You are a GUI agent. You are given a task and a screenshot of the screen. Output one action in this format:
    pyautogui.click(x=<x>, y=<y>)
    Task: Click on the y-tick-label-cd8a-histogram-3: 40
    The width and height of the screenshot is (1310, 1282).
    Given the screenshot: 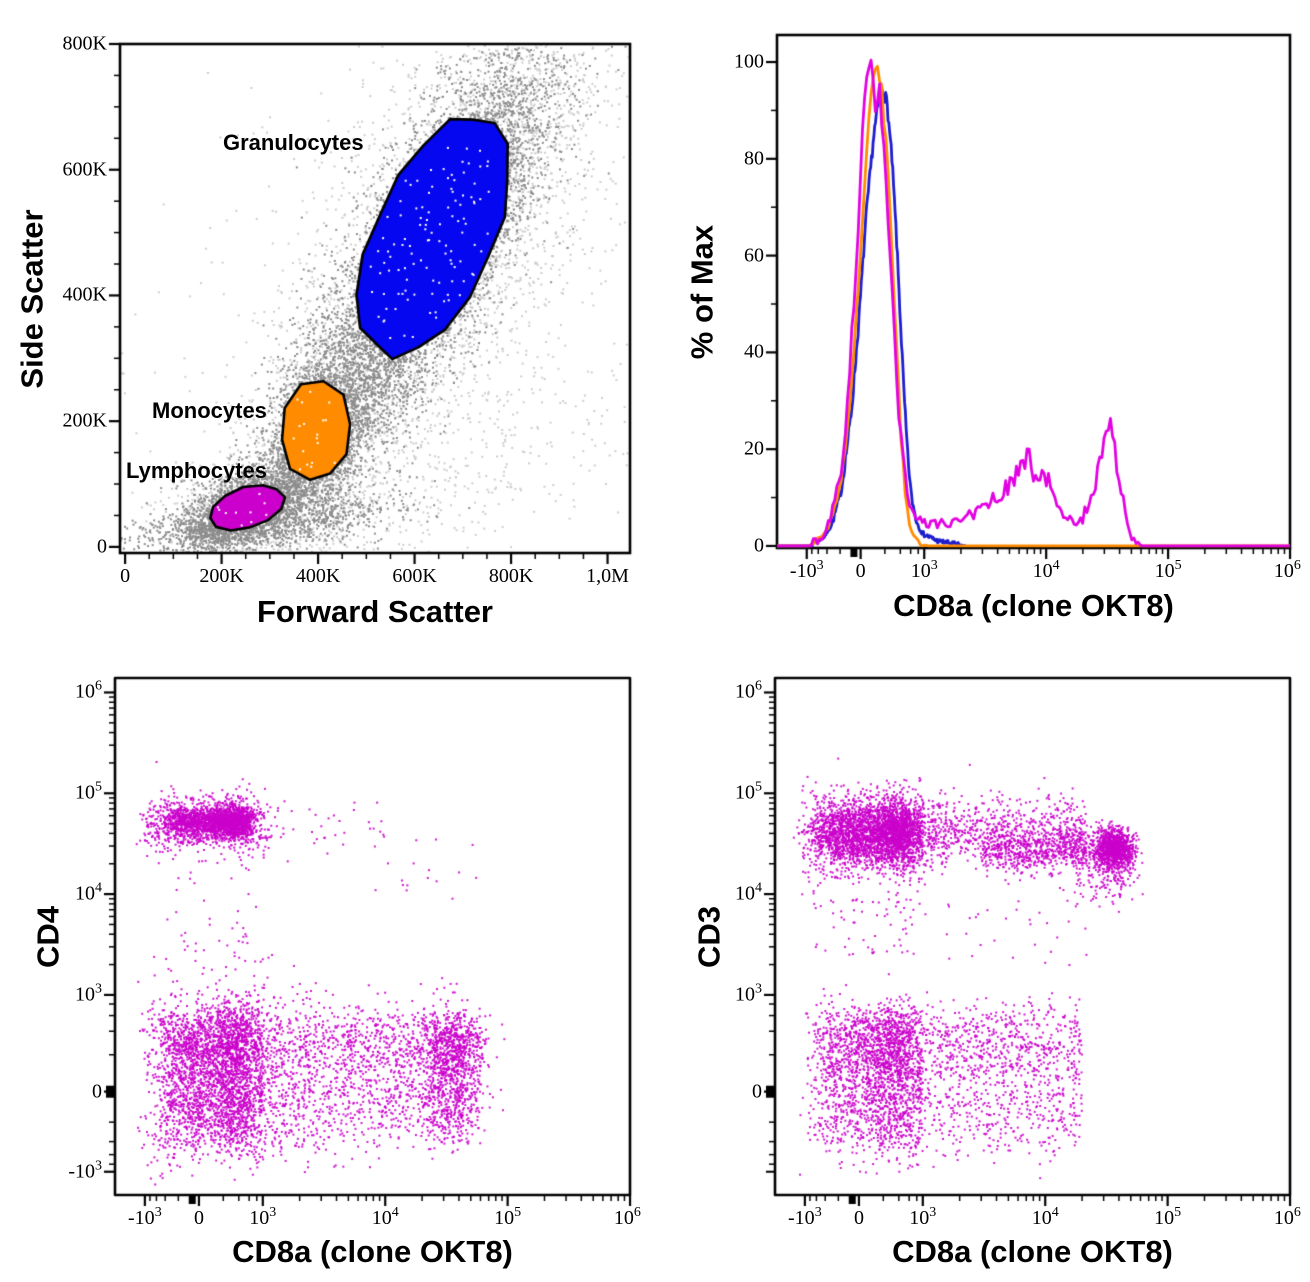 What is the action you would take?
    pyautogui.click(x=754, y=351)
    